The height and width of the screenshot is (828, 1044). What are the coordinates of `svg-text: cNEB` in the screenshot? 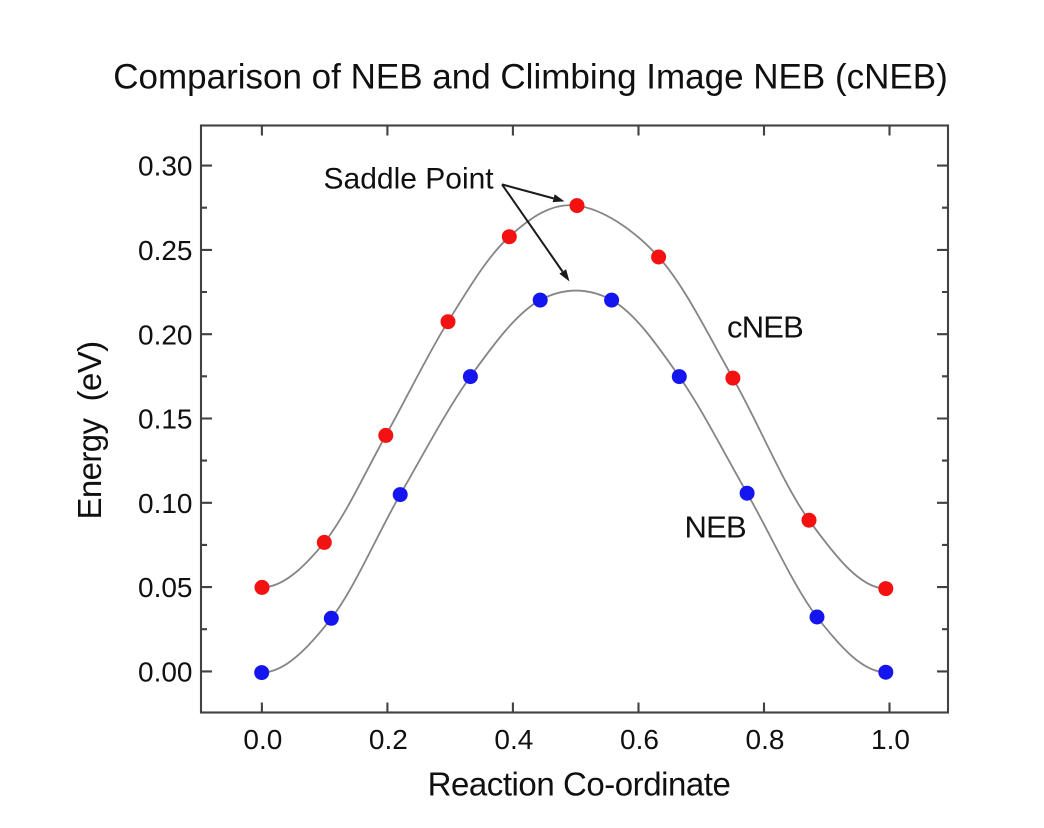 It's located at (765, 326).